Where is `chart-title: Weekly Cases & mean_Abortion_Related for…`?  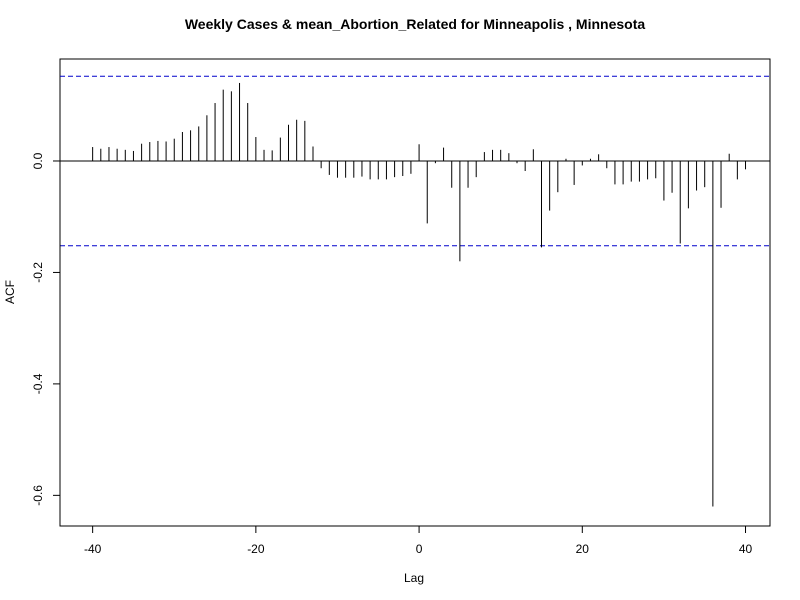
chart-title: Weekly Cases & mean_Abortion_Related for… is located at coordinates (415, 24).